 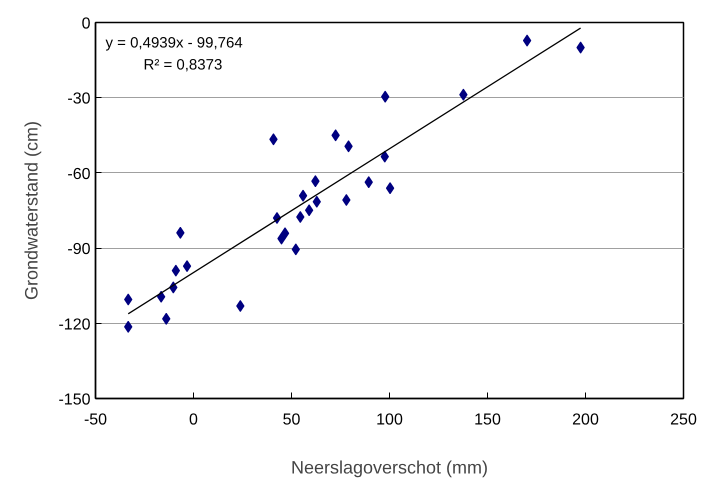 What do you see at coordinates (683, 420) in the screenshot?
I see `x-tick-label: 250` at bounding box center [683, 420].